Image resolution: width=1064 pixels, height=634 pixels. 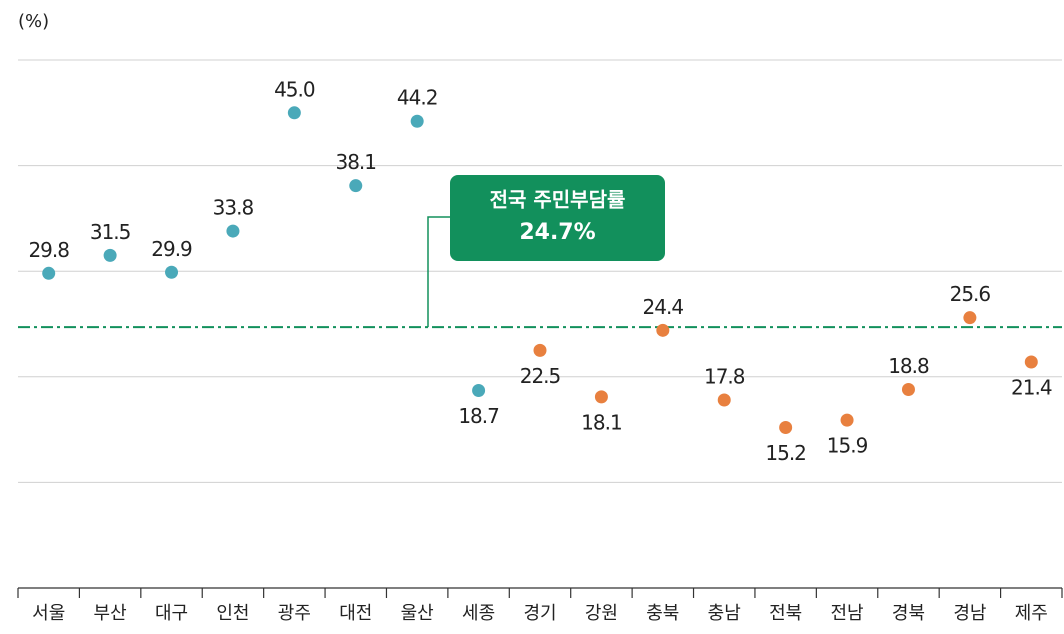 What do you see at coordinates (785, 453) in the screenshot?
I see `data-label: 15.2` at bounding box center [785, 453].